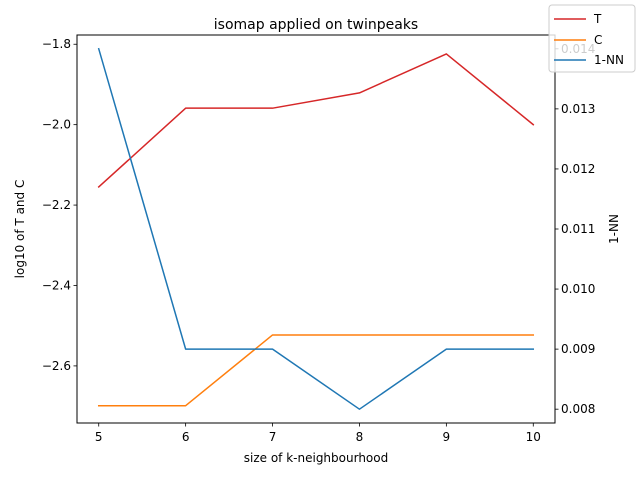  I want to click on x-tick-label: 8, so click(360, 437).